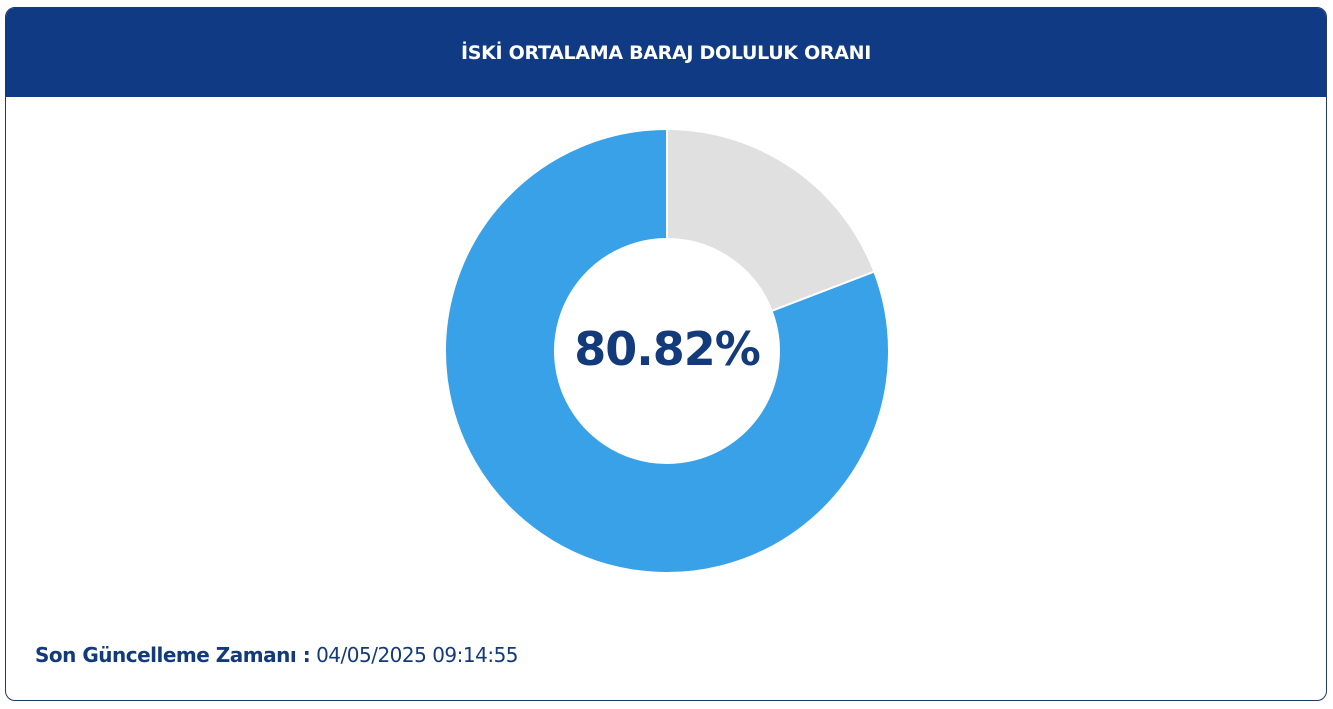  What do you see at coordinates (771, 220) in the screenshot?
I see `donut-slice-boş` at bounding box center [771, 220].